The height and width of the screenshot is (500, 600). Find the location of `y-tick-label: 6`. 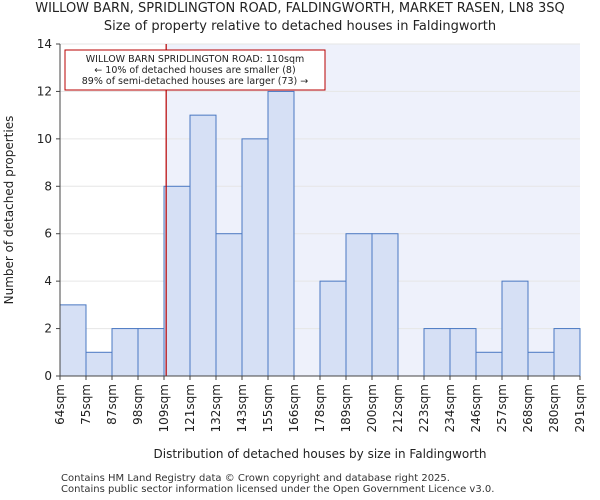

y-tick-label: 6 is located at coordinates (48, 234).